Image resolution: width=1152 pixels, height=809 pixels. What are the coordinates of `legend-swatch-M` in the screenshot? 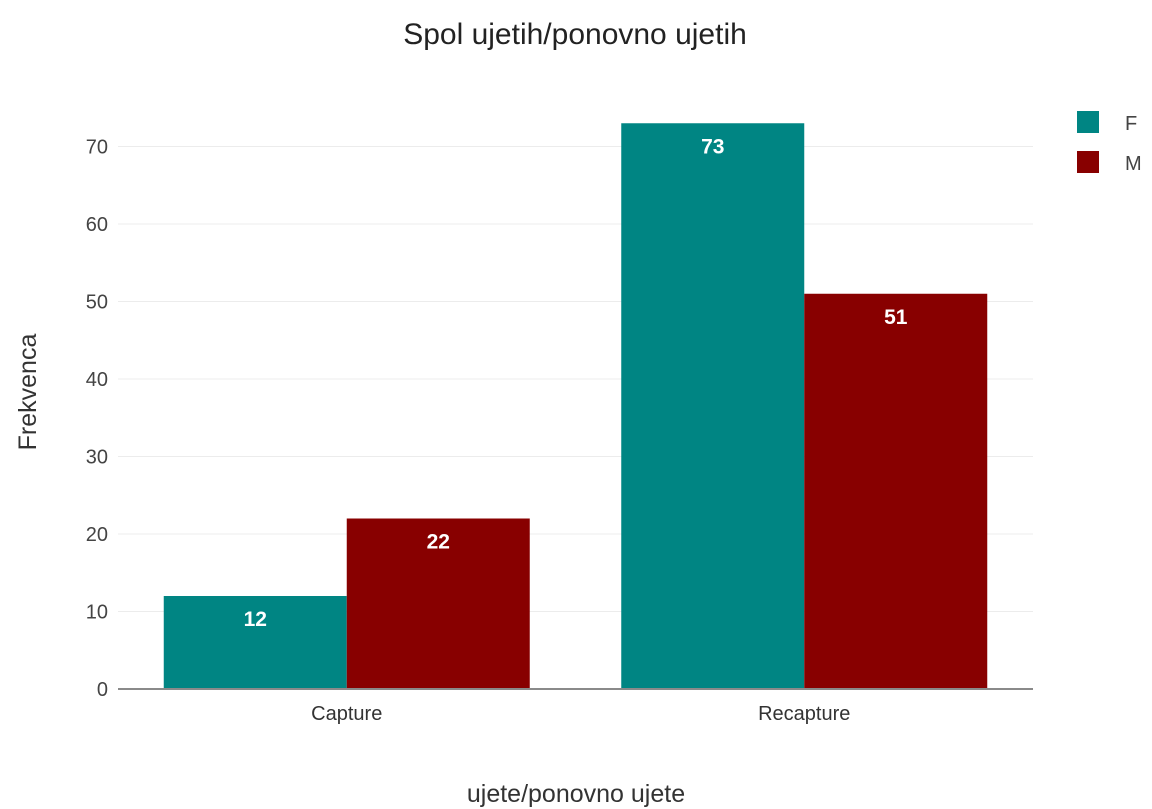 It's located at (1088, 162).